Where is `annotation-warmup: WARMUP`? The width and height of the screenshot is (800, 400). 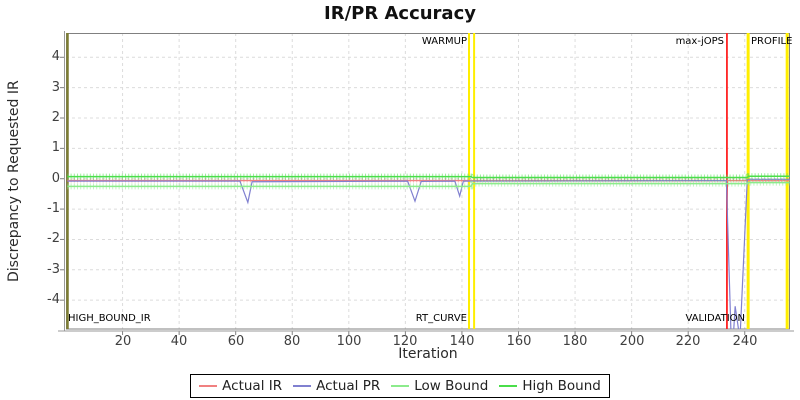 annotation-warmup: WARMUP is located at coordinates (444, 41).